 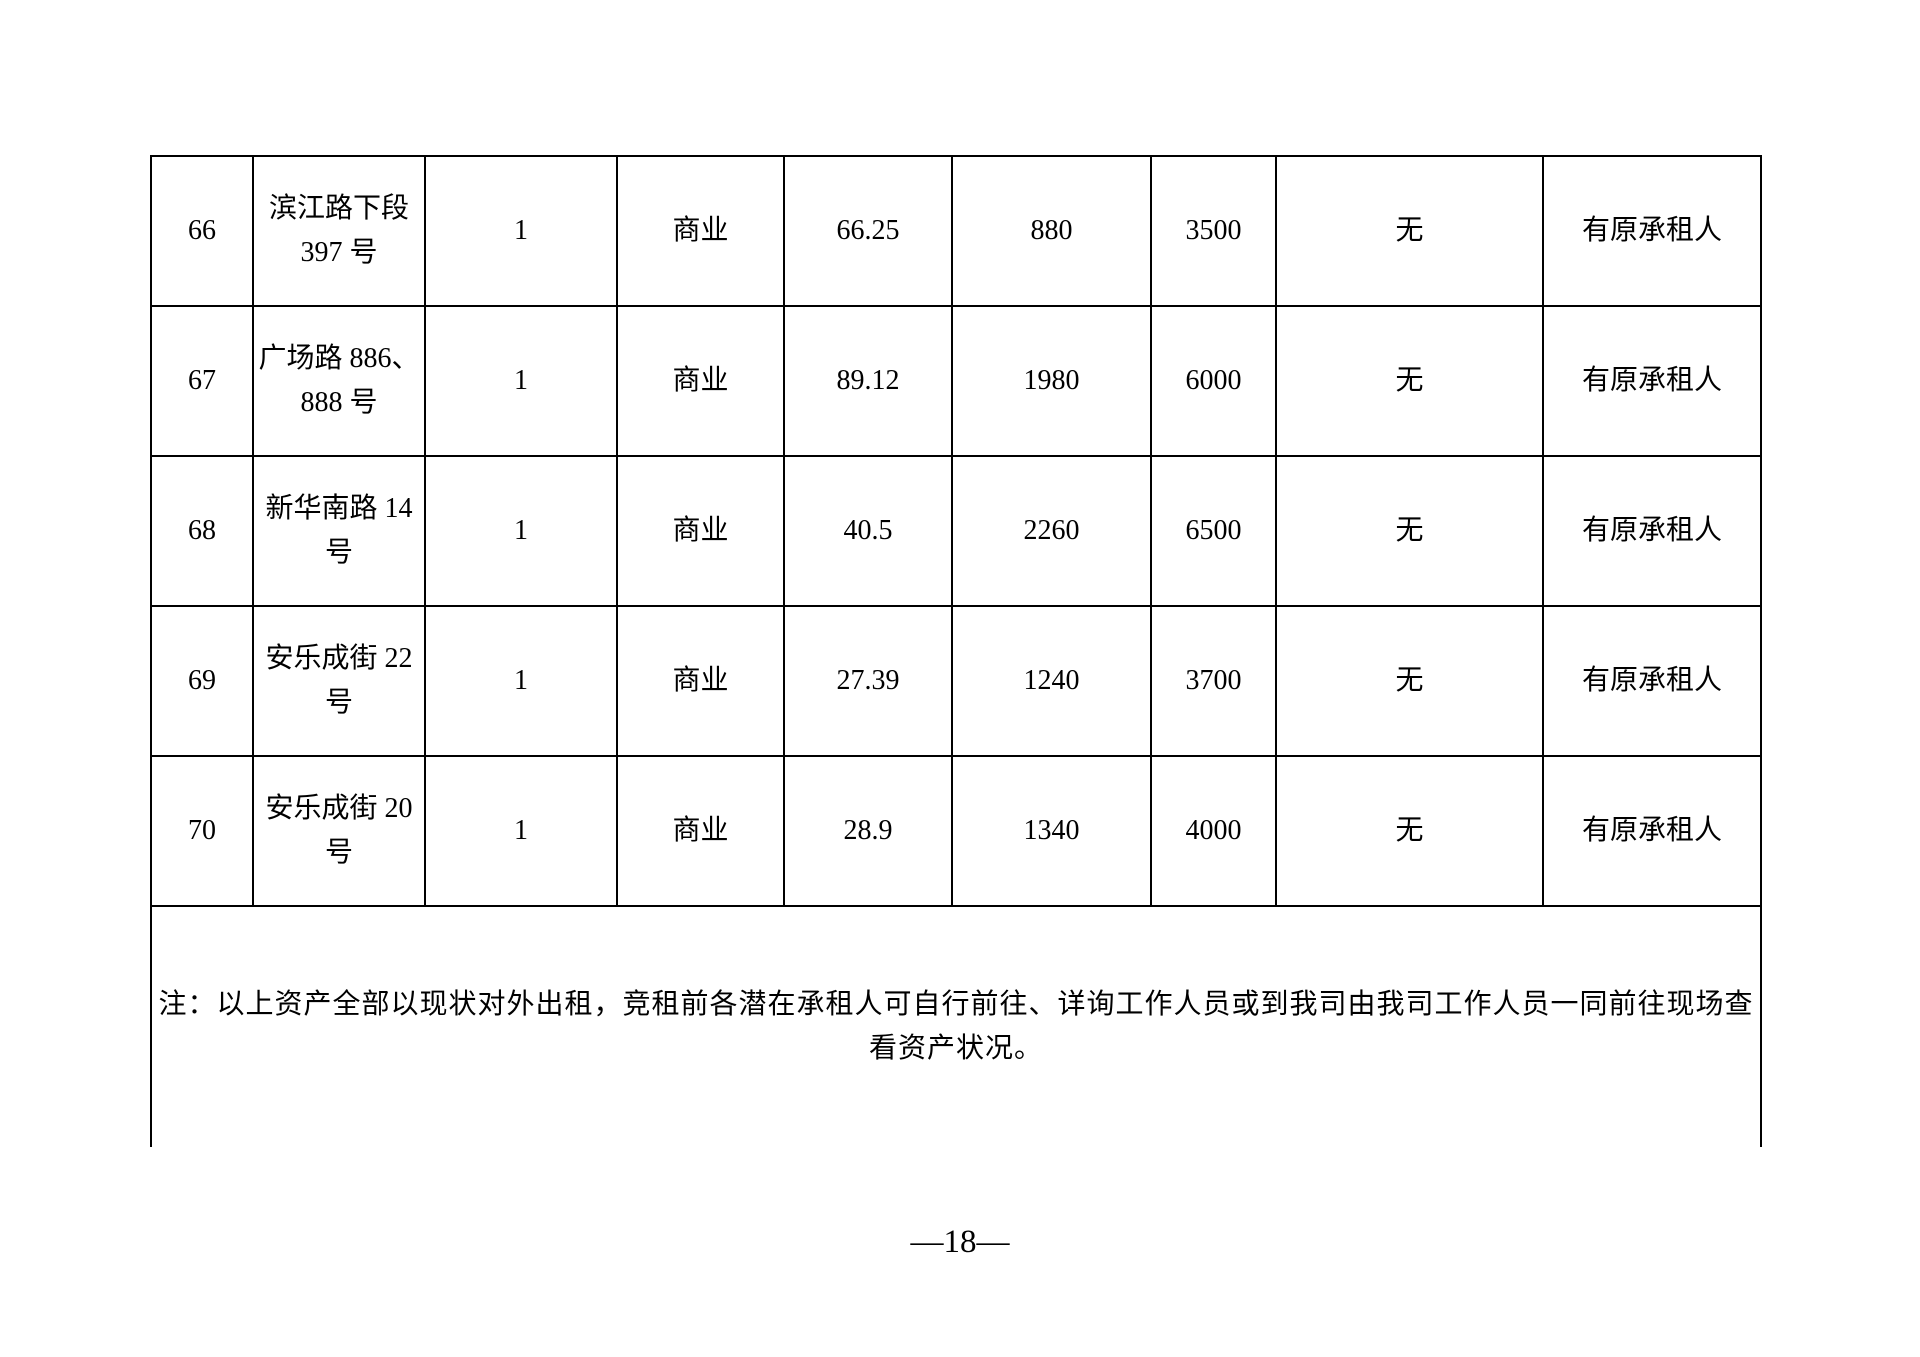 I want to click on address-cell: 安乐成街 22 号, so click(x=339, y=681).